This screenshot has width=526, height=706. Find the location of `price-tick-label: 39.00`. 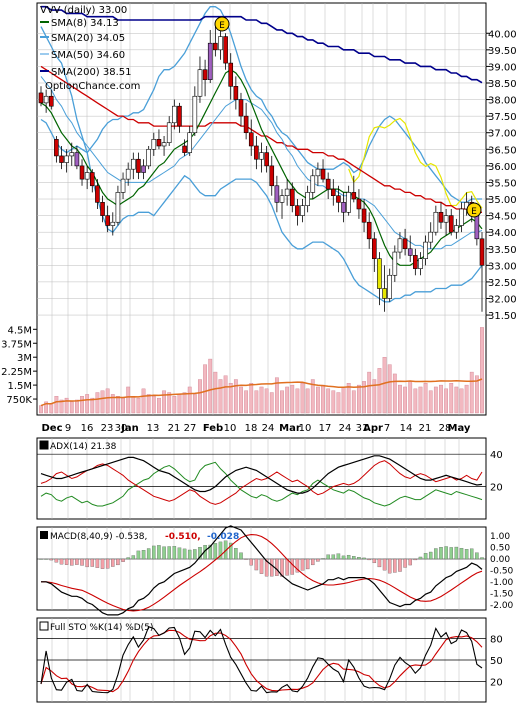

price-tick-label: 39.00 is located at coordinates (502, 67).